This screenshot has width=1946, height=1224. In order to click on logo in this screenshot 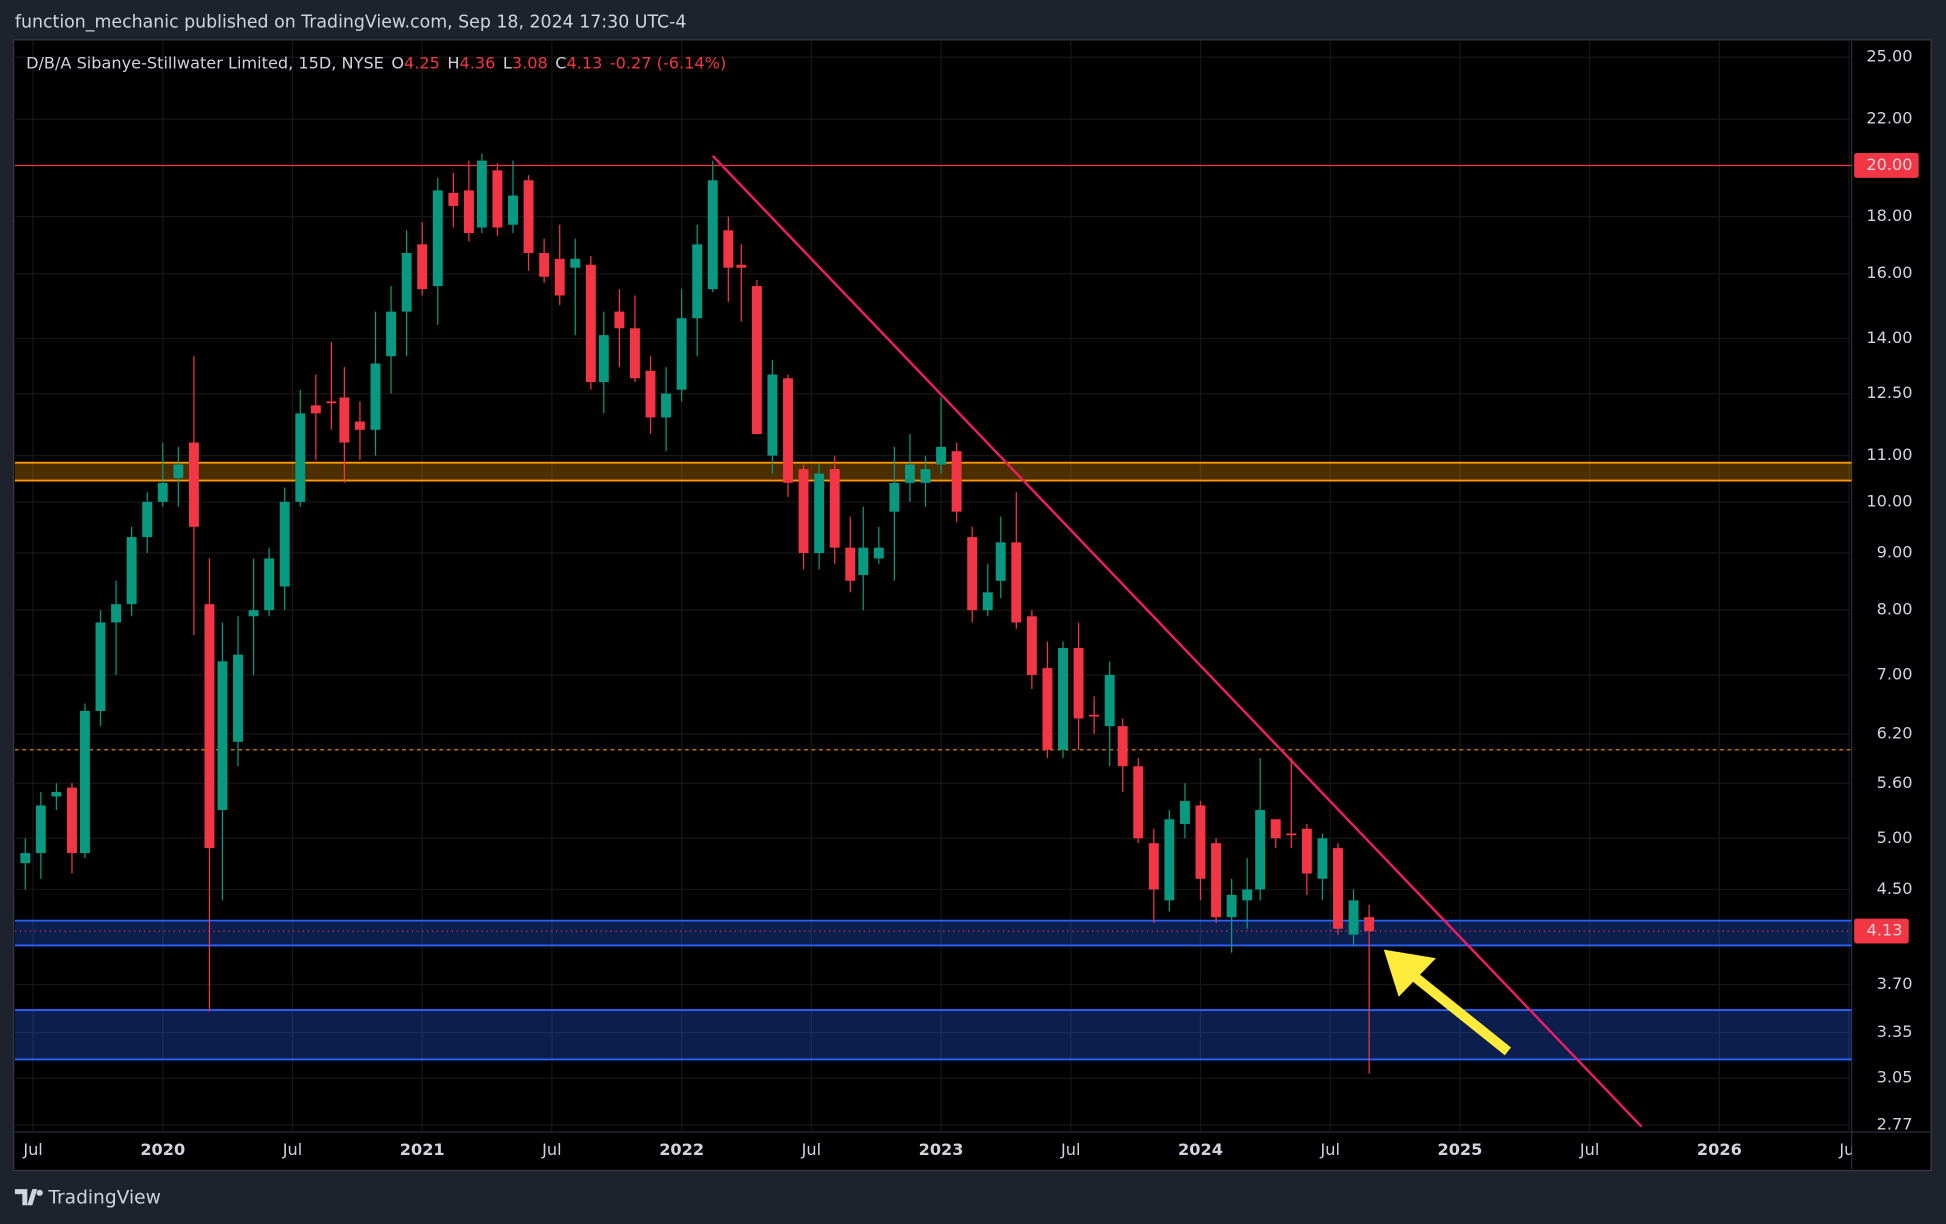, I will do `click(26, 1197)`.